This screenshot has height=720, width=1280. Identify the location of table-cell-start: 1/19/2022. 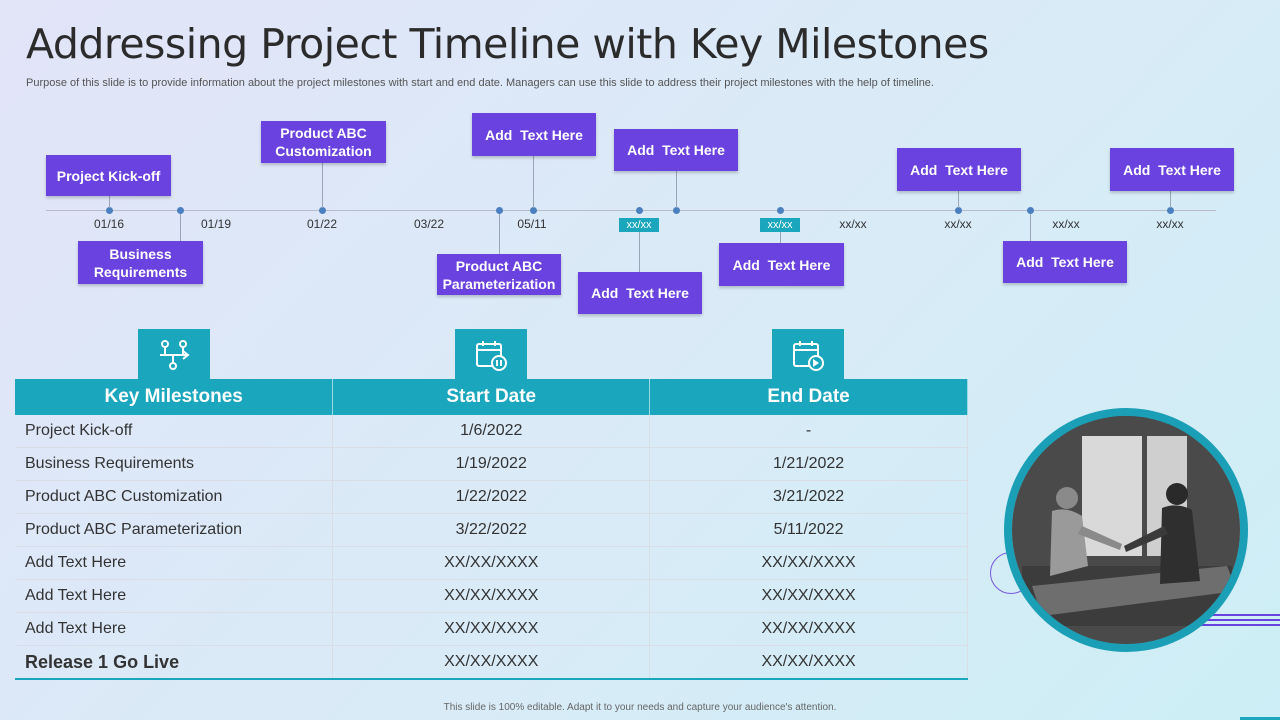
(491, 464).